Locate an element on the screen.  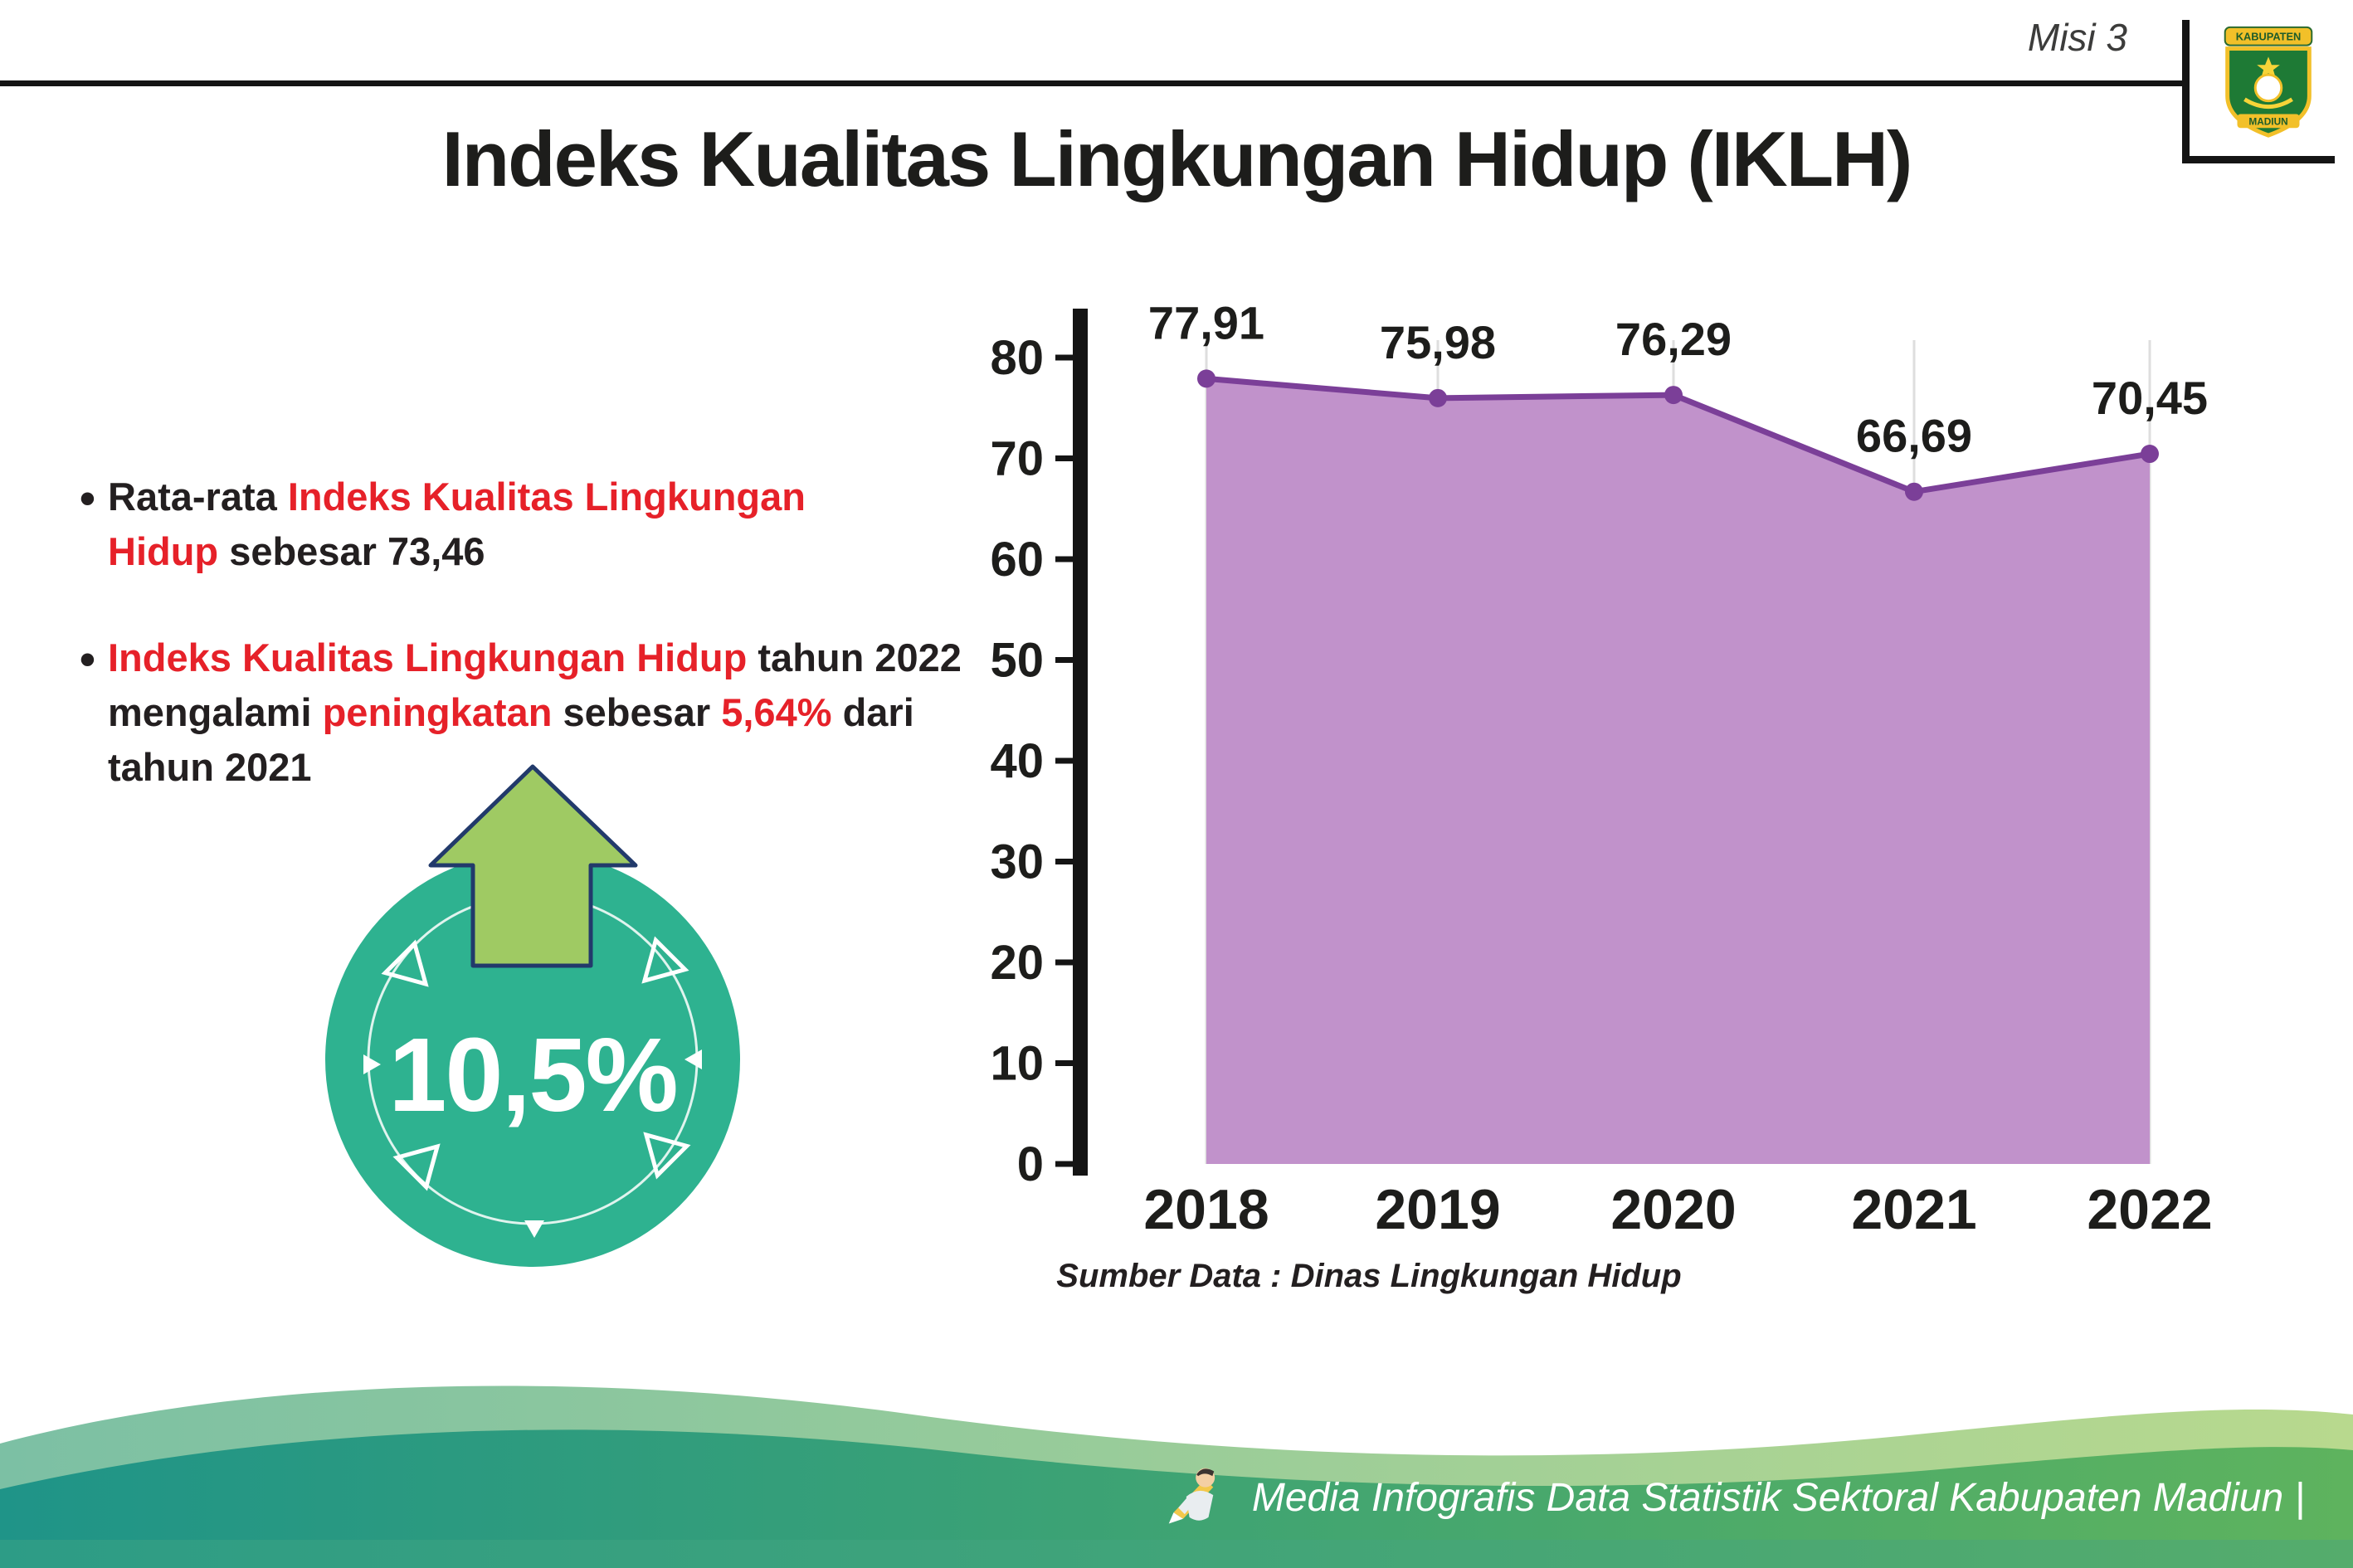
y-tick-label: 70 is located at coordinates (1017, 459).